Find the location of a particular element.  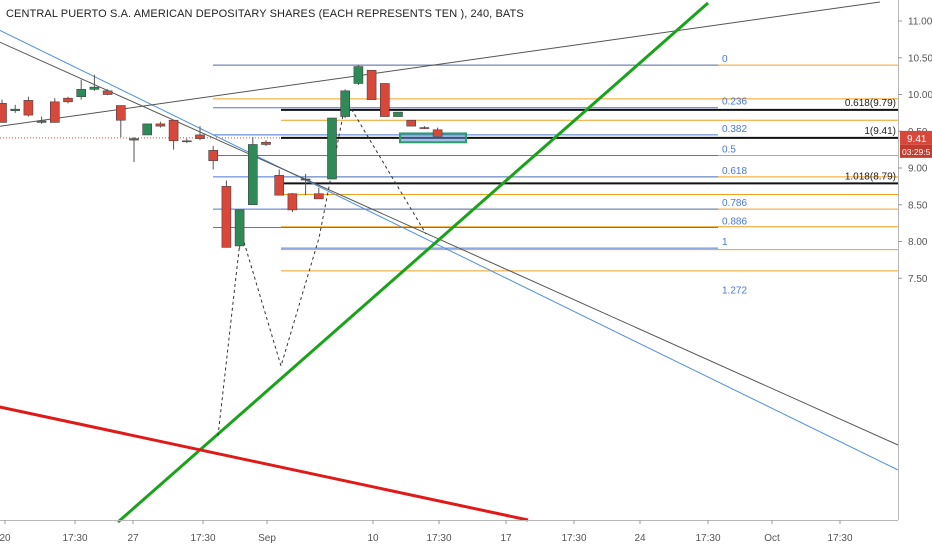

price-countdown-bg is located at coordinates (916, 151).